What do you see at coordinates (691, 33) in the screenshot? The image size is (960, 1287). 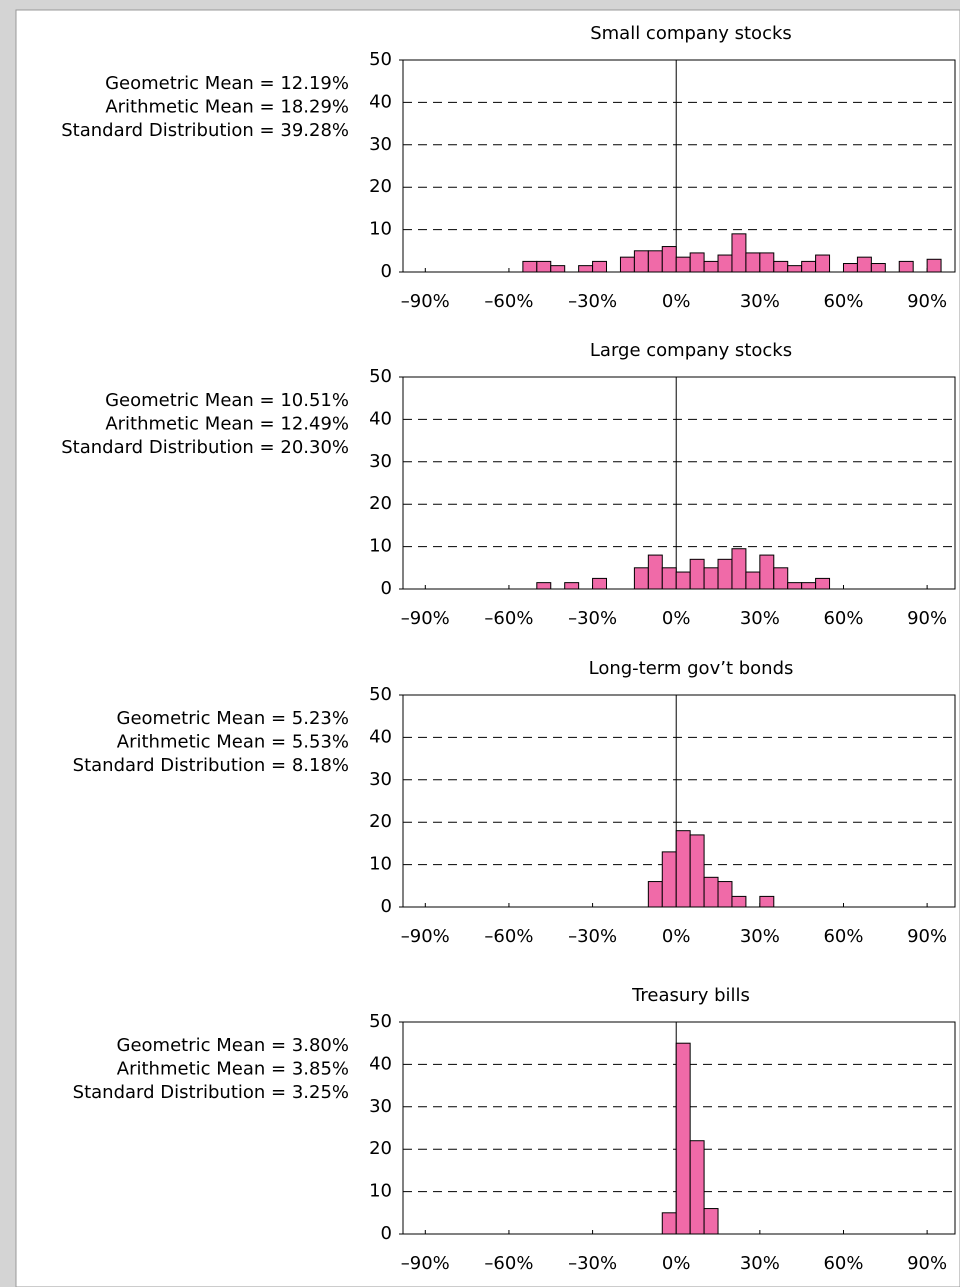 I see `chart-title: Small company stocks` at bounding box center [691, 33].